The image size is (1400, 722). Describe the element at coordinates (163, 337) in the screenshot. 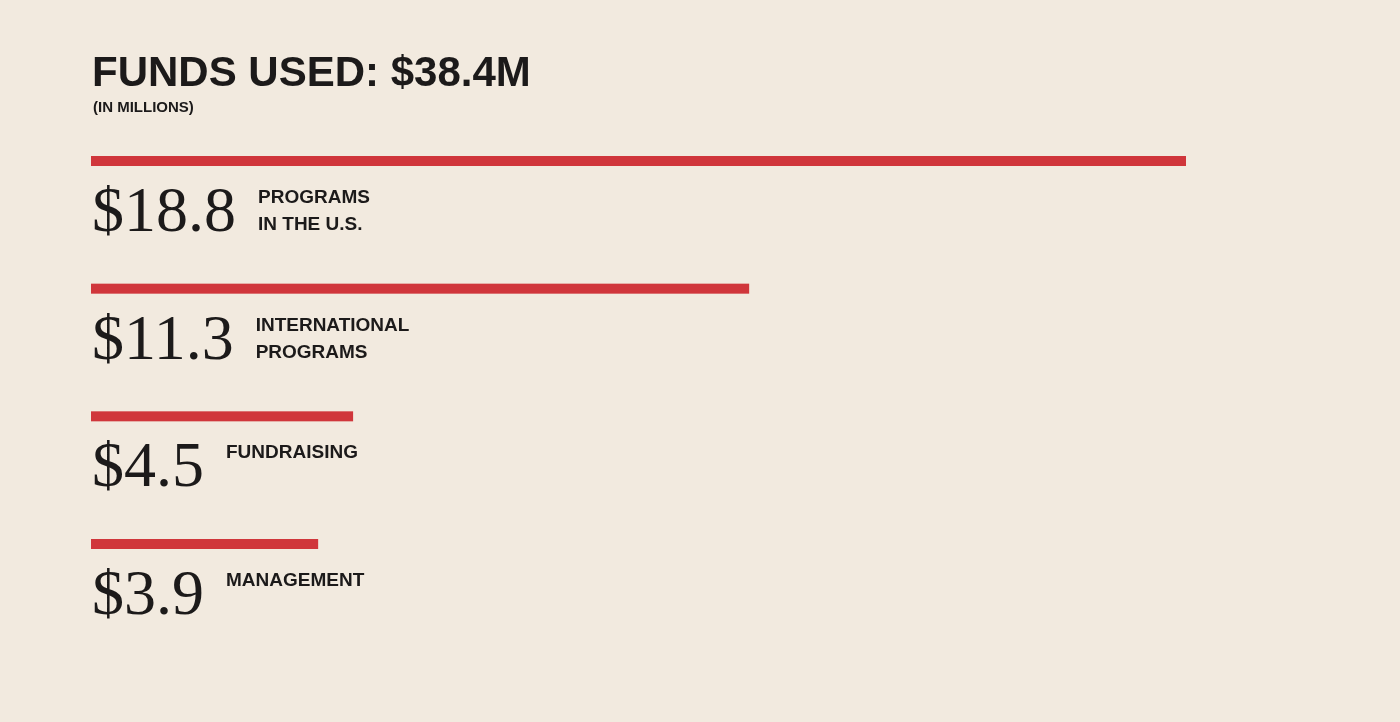

I see `data-label: $11.3` at that location.